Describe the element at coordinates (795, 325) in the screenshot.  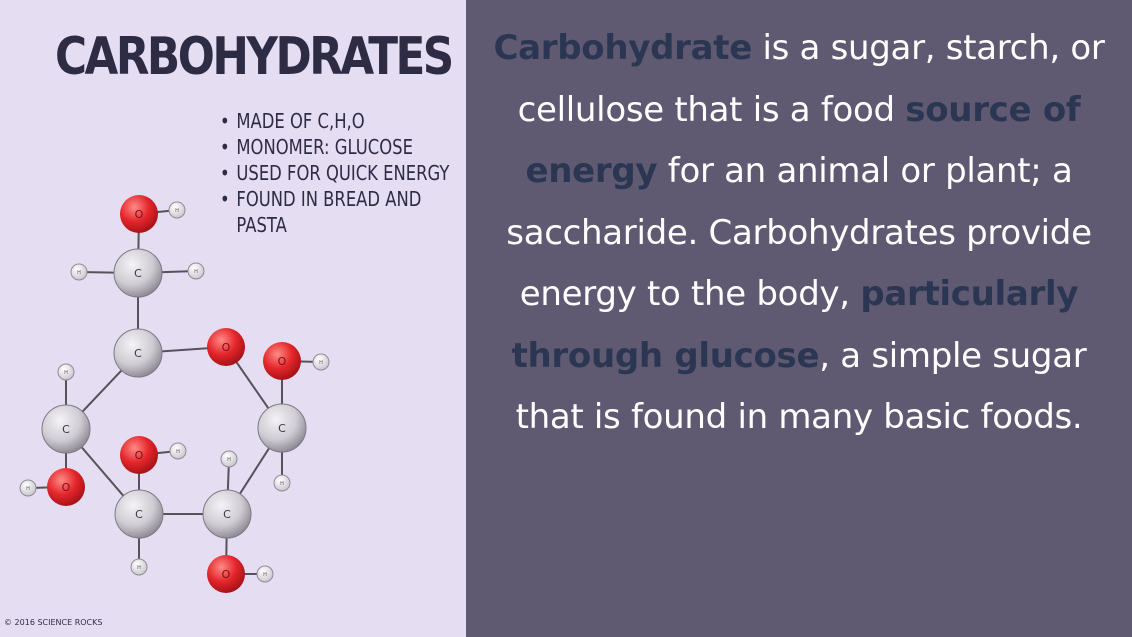
I see `glucose-highlight: particularly through glucose` at that location.